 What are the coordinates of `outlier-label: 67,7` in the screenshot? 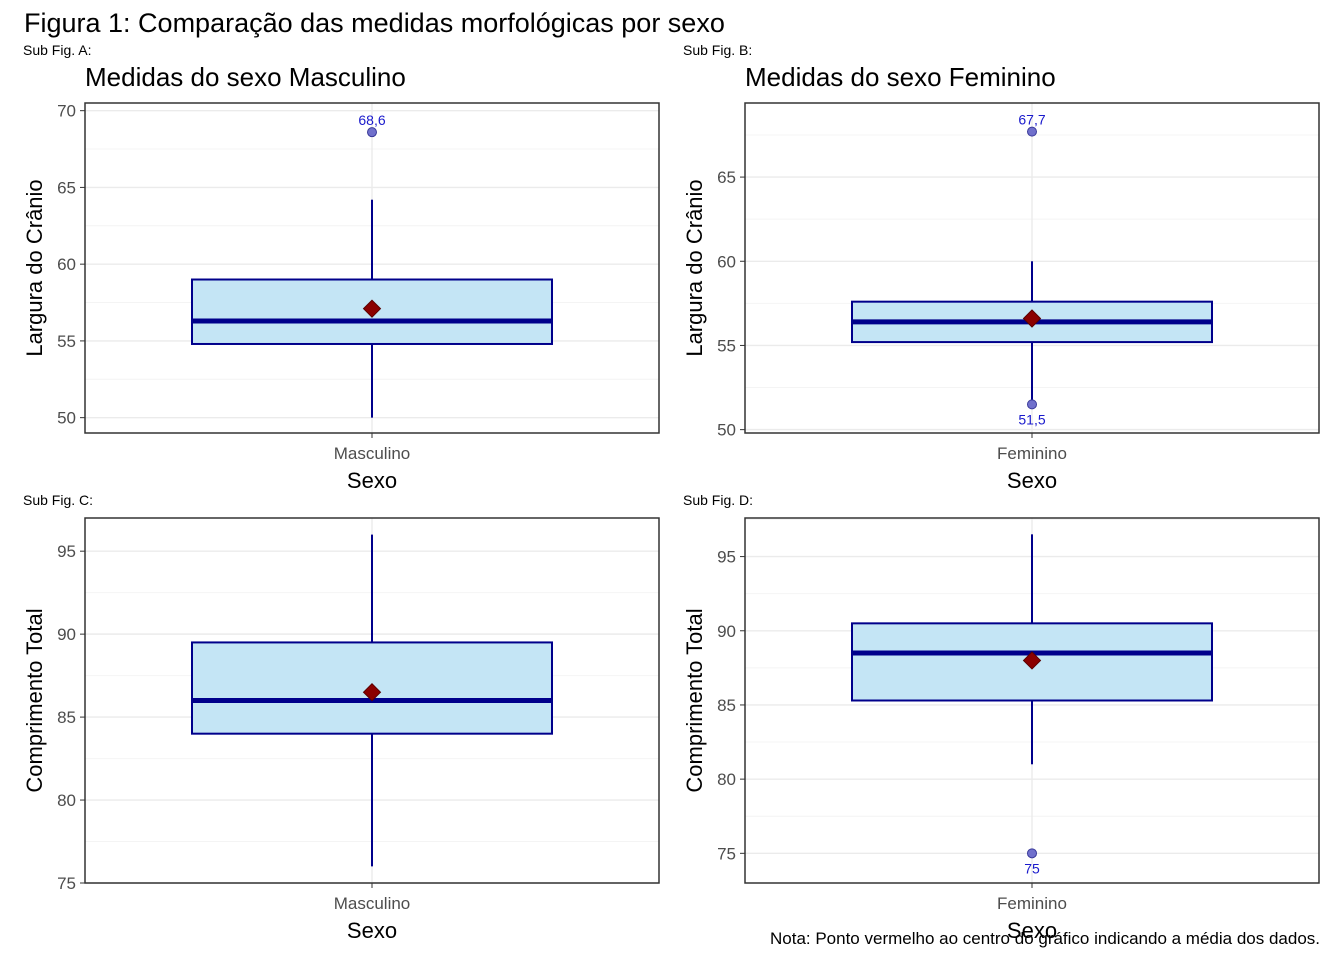 It's located at (1031, 120).